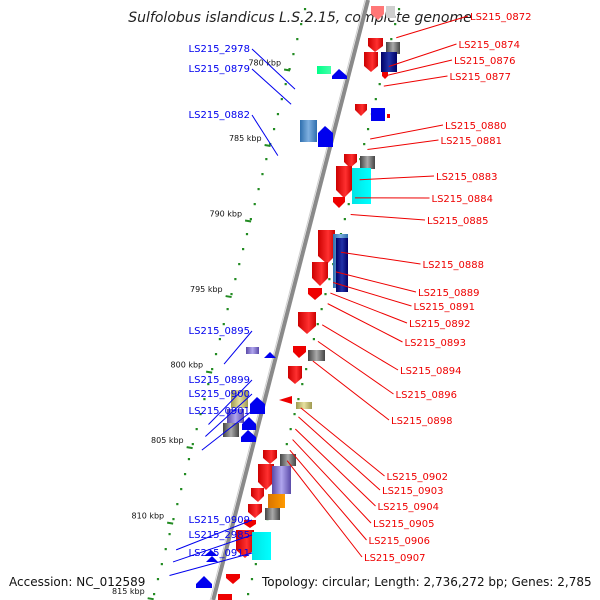 The width and height of the screenshot is (600, 600). What do you see at coordinates (219, 69) in the screenshot?
I see `gene-label: LS215_0879` at bounding box center [219, 69].